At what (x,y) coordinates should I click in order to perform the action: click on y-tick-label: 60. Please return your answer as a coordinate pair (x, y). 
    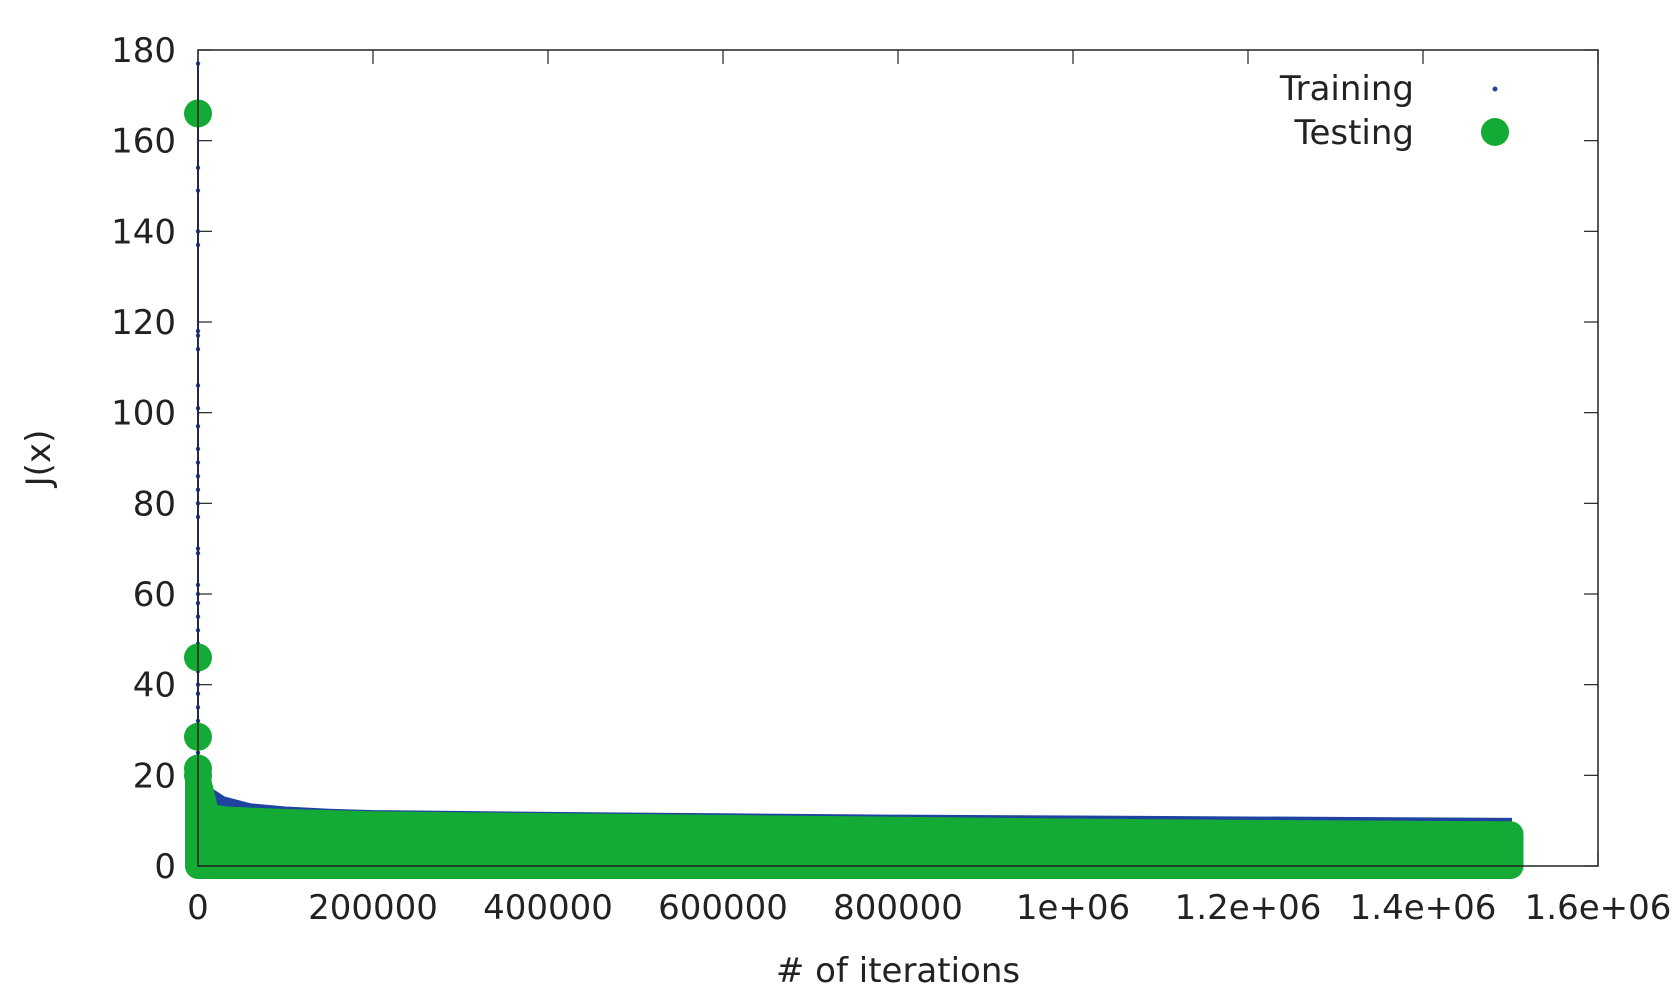
    Looking at the image, I should click on (154, 595).